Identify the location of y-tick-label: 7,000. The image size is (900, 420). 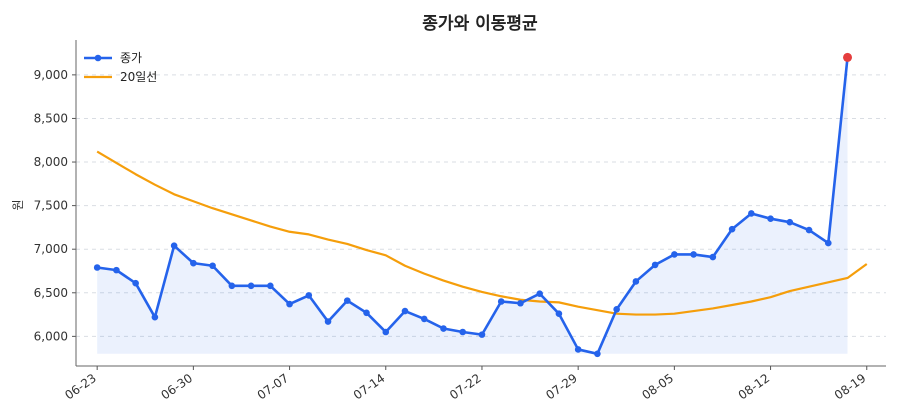
(51, 249).